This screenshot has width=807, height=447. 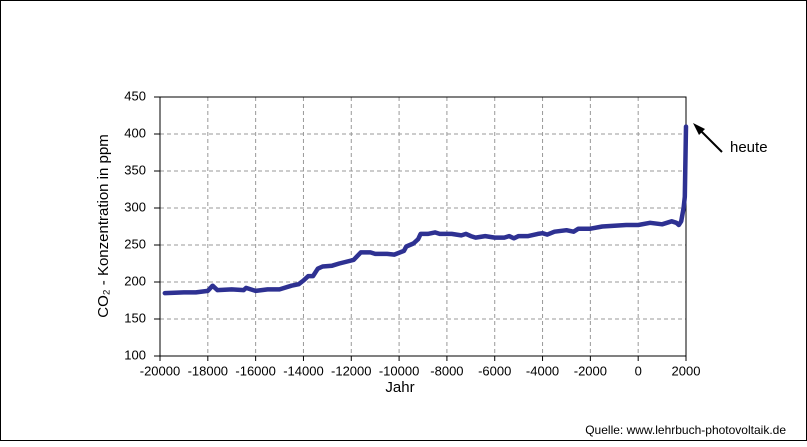 What do you see at coordinates (255, 370) in the screenshot?
I see `x-tick-label: -16000` at bounding box center [255, 370].